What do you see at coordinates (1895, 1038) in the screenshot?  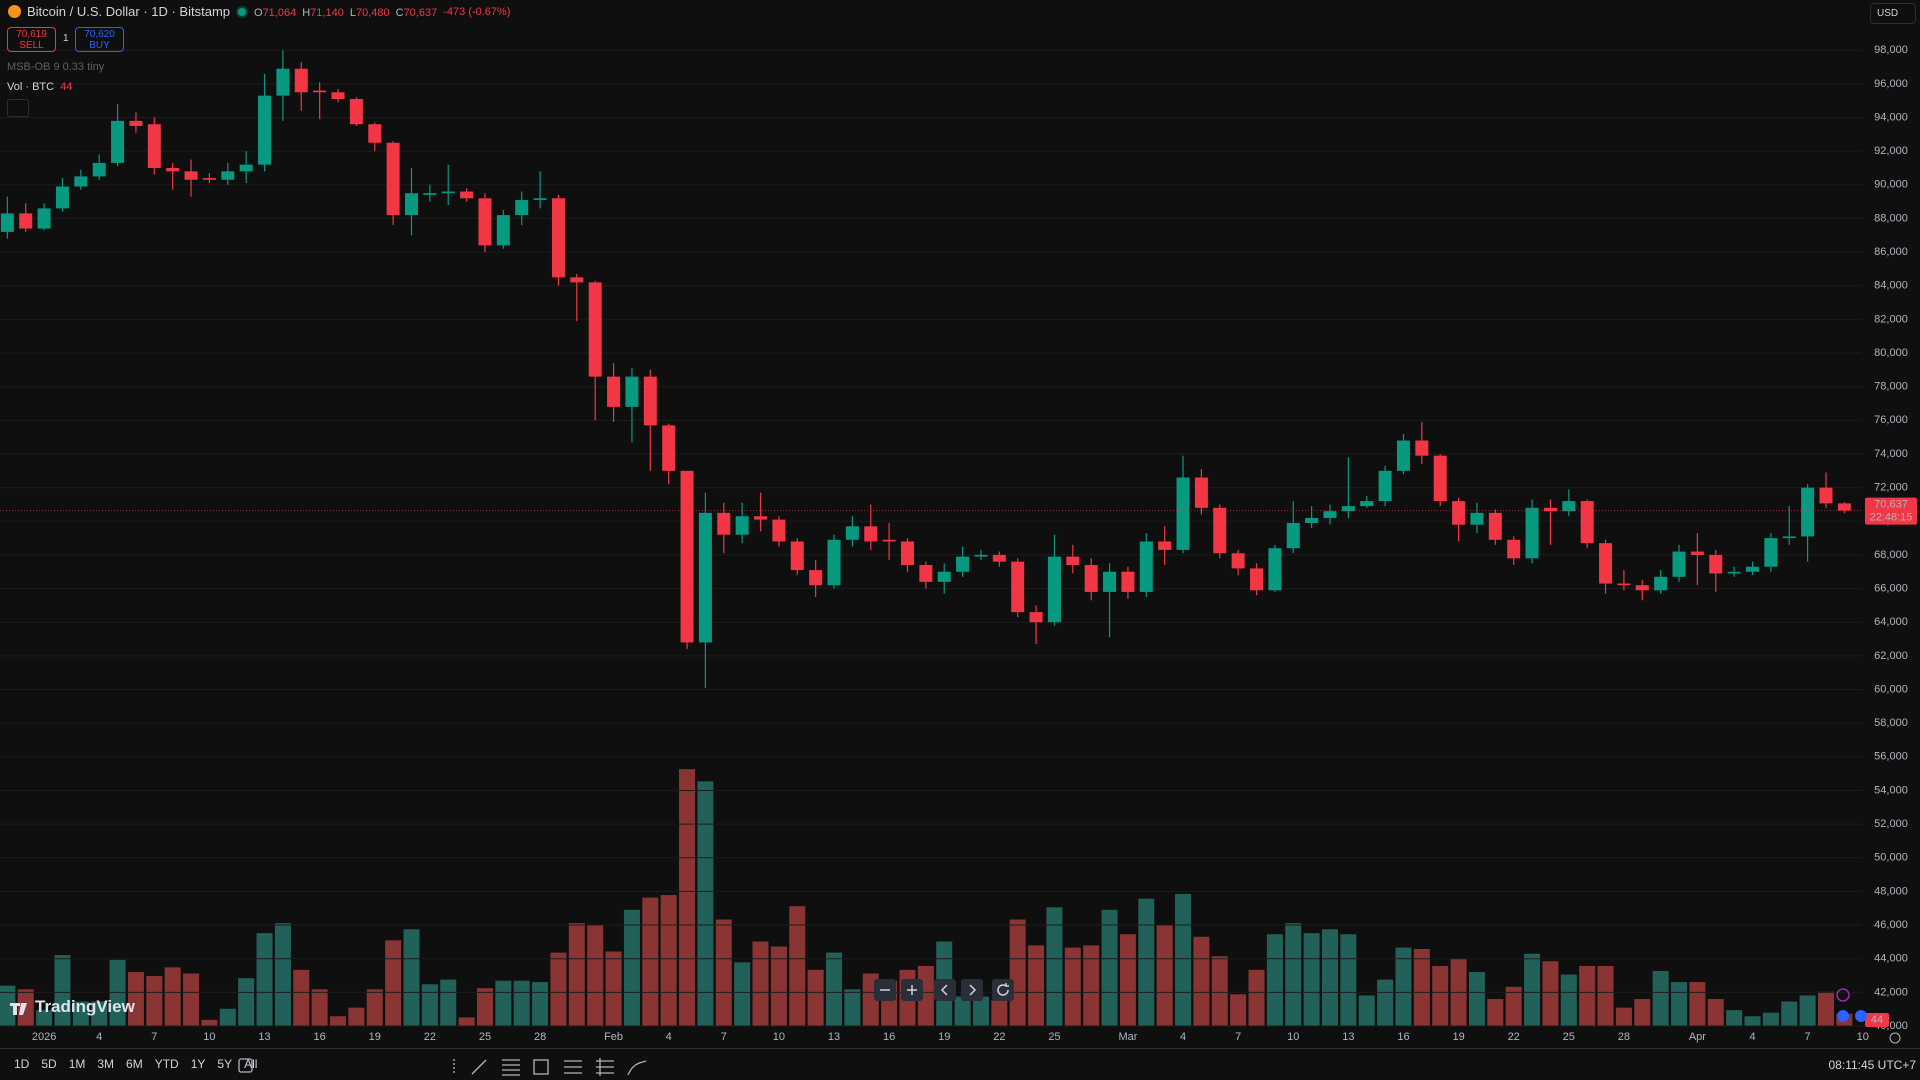 I see `settings-icon` at bounding box center [1895, 1038].